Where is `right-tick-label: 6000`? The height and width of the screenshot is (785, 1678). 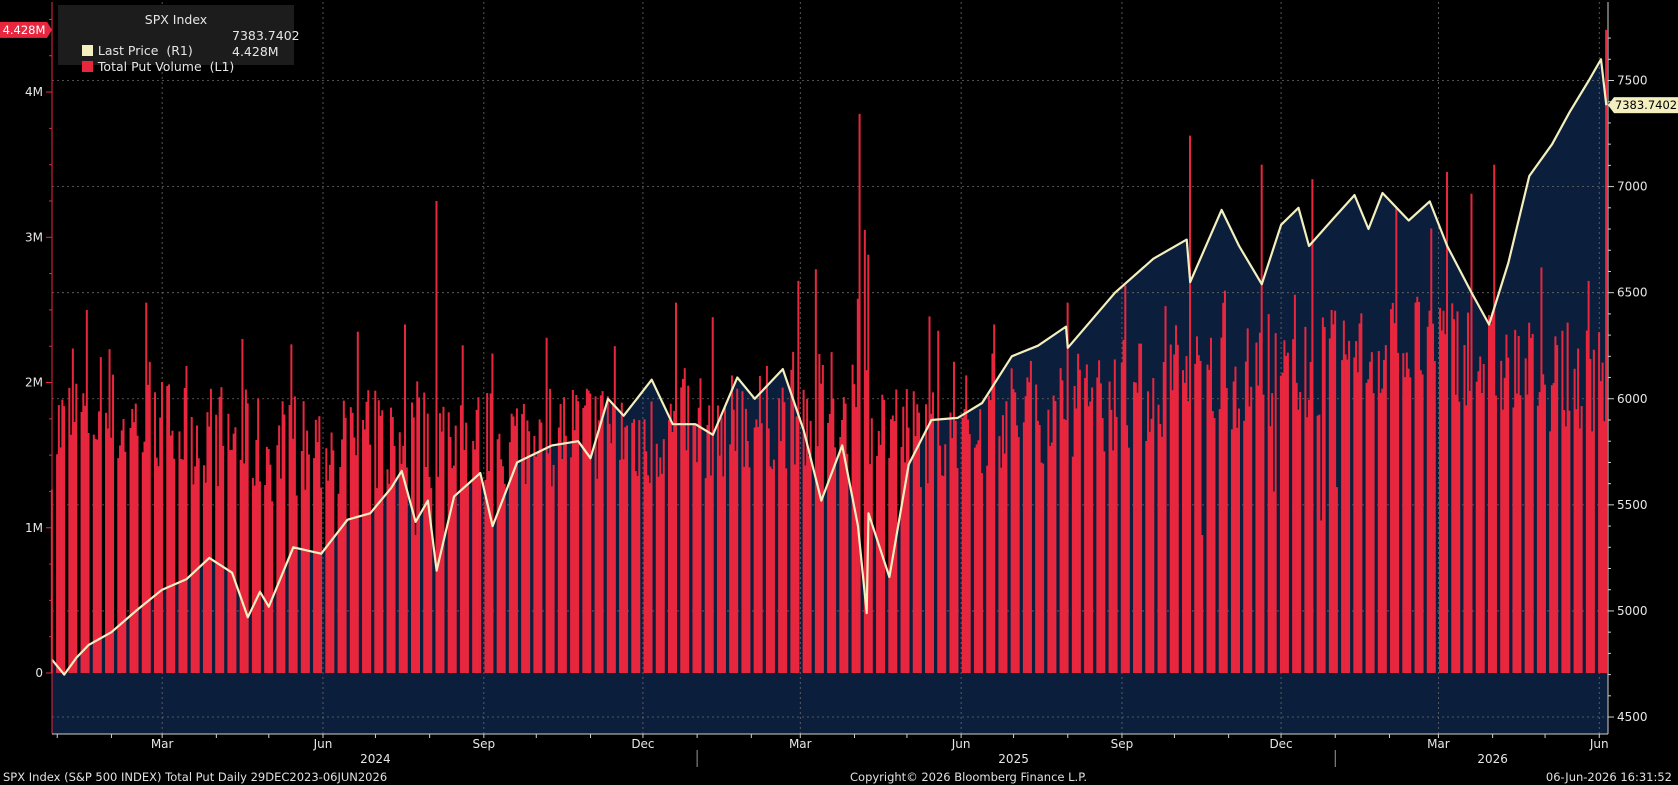 right-tick-label: 6000 is located at coordinates (1632, 399).